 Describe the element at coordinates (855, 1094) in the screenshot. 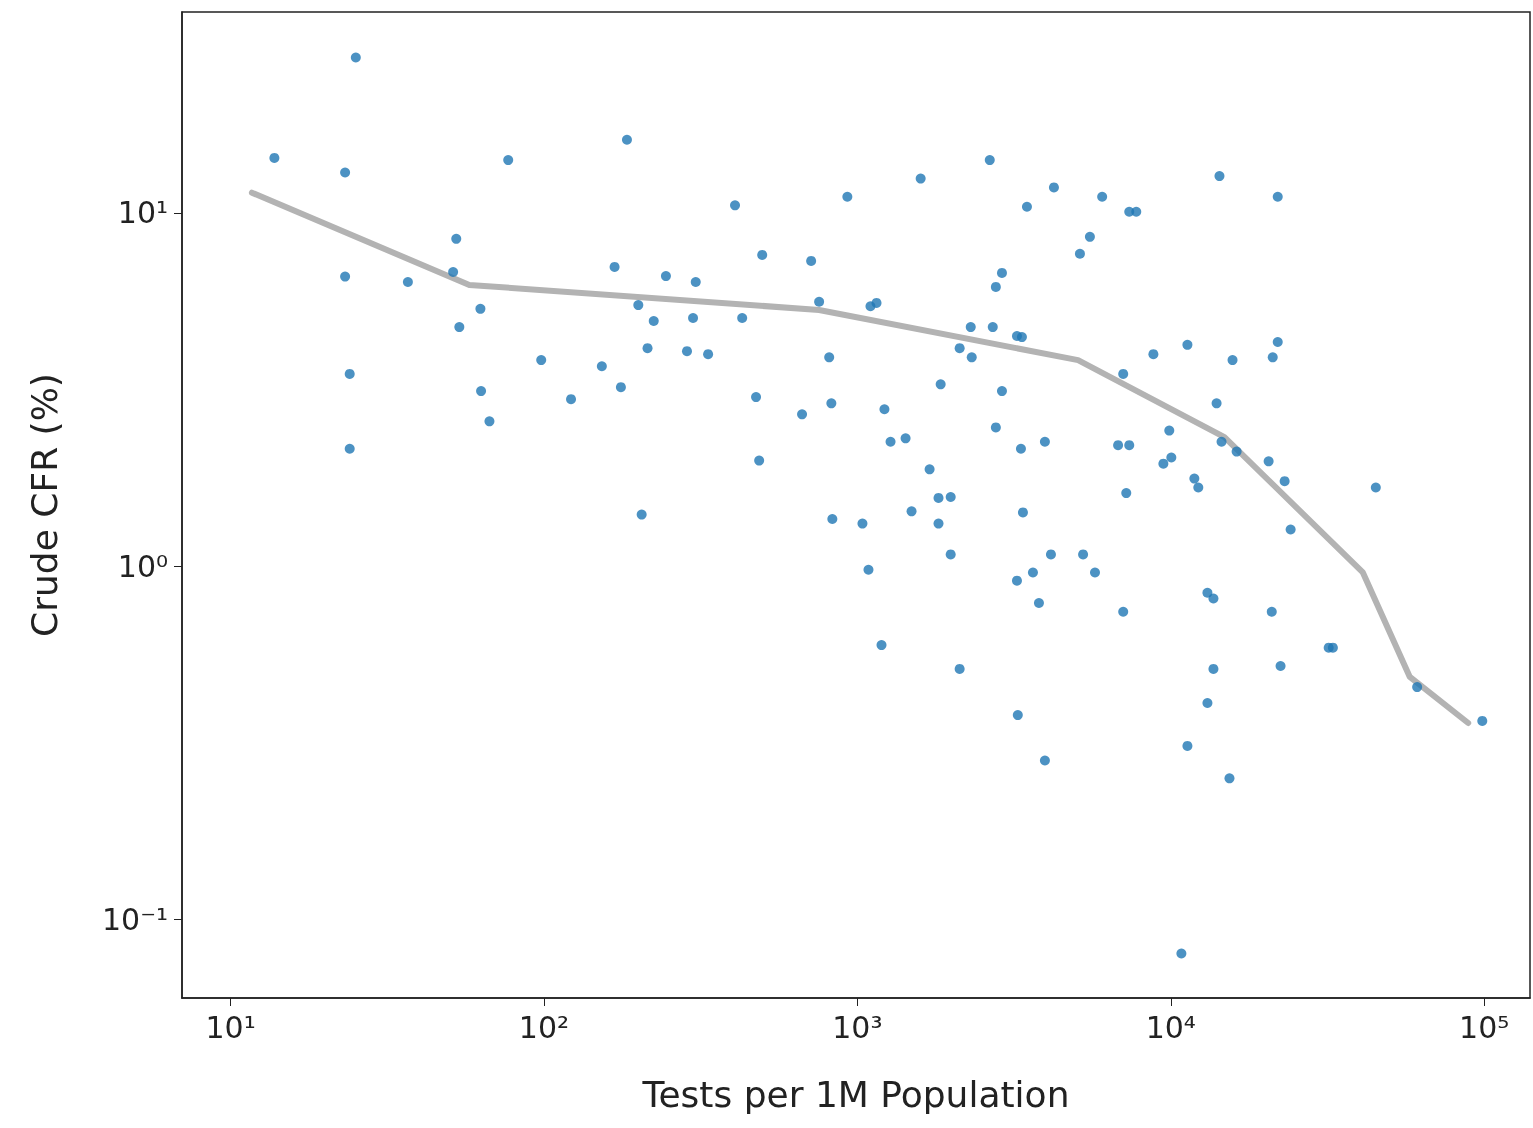

I see `x-axis-title: Tests per 1M Population` at that location.